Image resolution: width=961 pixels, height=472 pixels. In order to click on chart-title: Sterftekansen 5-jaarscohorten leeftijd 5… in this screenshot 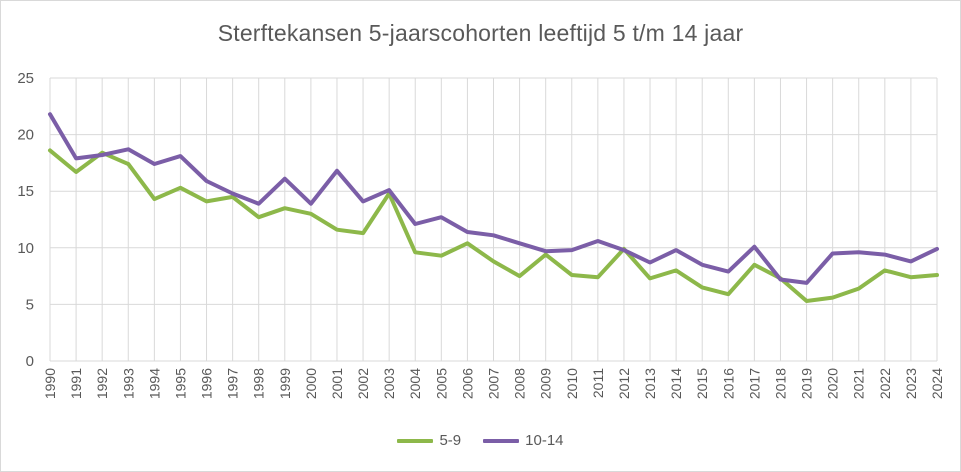, I will do `click(480, 33)`.